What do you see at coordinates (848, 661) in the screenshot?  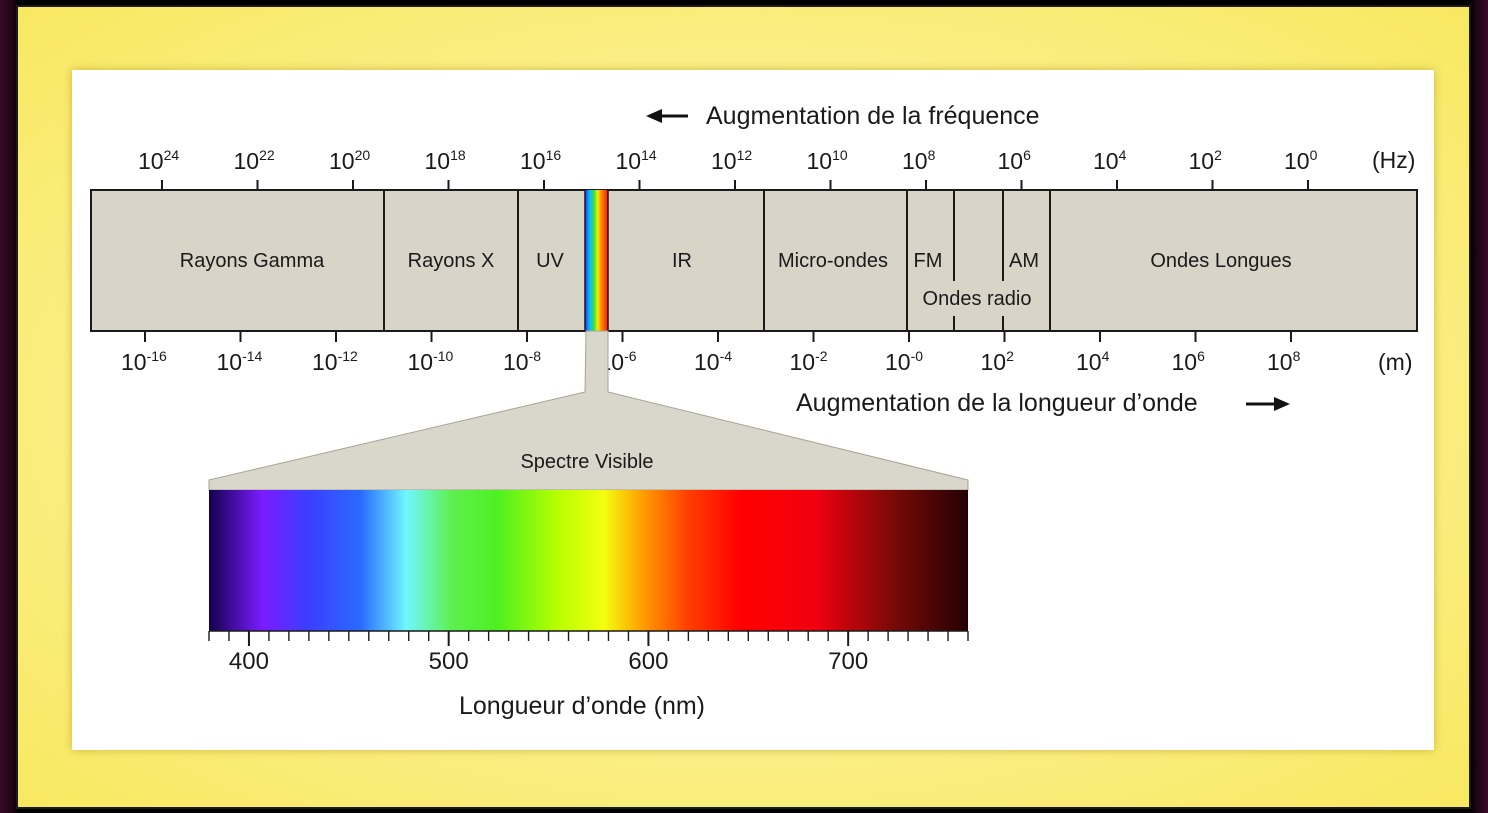 I see `visible-tick-label: 700` at bounding box center [848, 661].